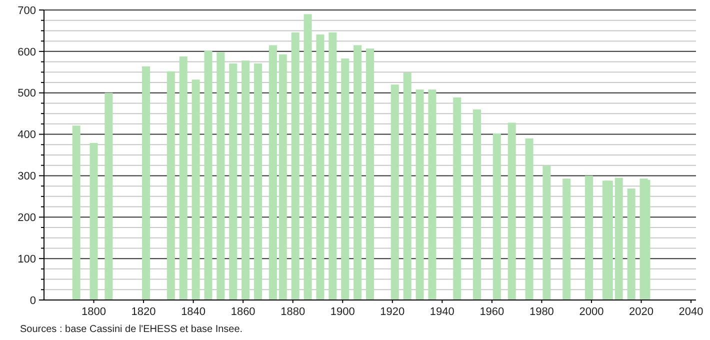 This screenshot has height=340, width=710. Describe the element at coordinates (27, 94) in the screenshot. I see `y-tick-label: 500` at that location.